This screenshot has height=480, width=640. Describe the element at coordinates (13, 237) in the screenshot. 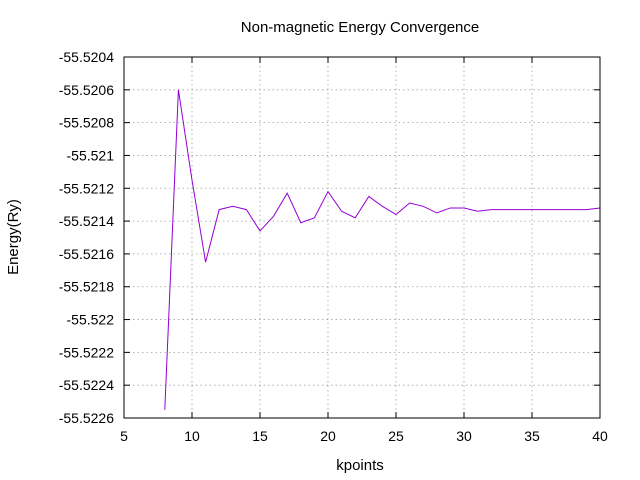

I see `y-axis-label: Energy(Ry)` at that location.